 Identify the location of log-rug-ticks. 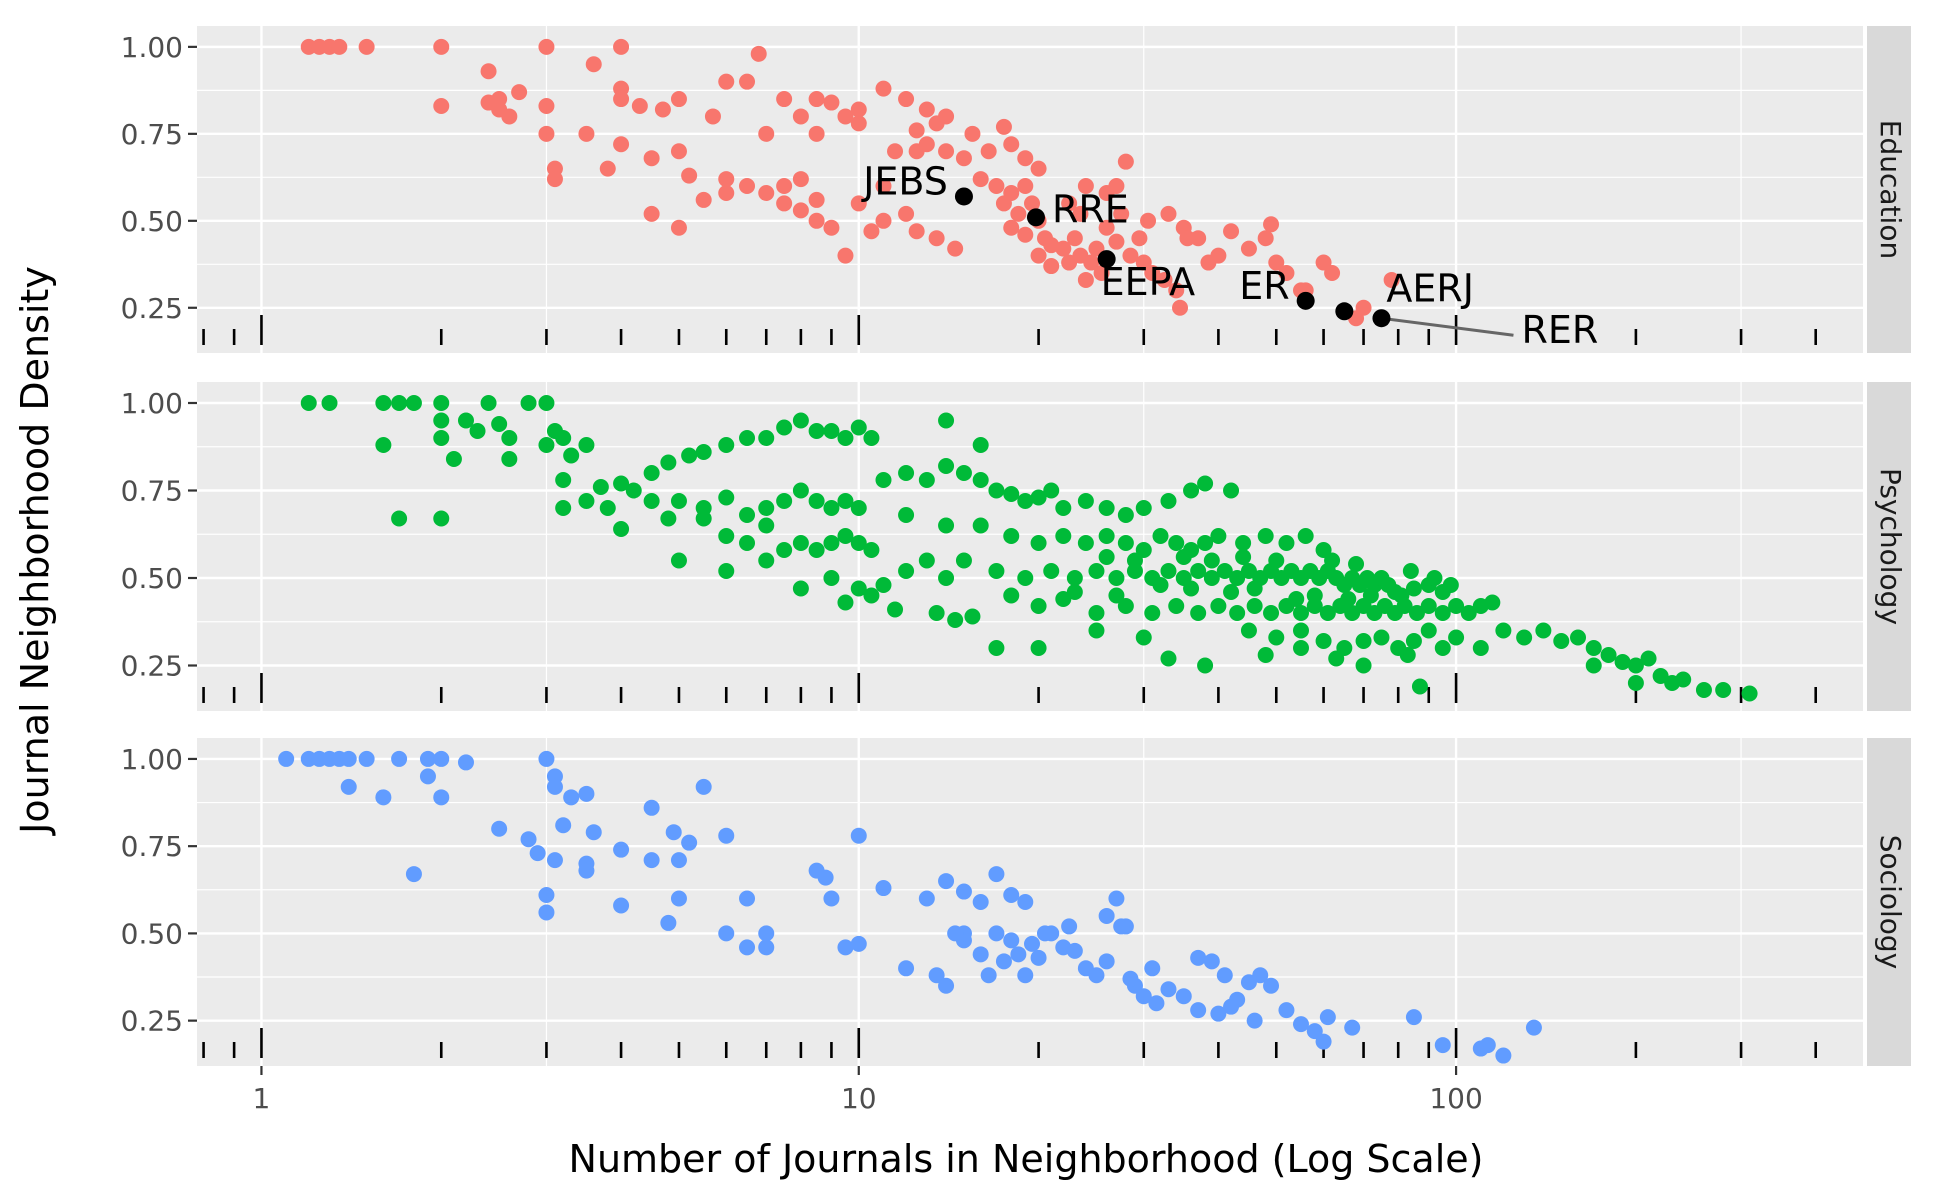
(1010, 1043).